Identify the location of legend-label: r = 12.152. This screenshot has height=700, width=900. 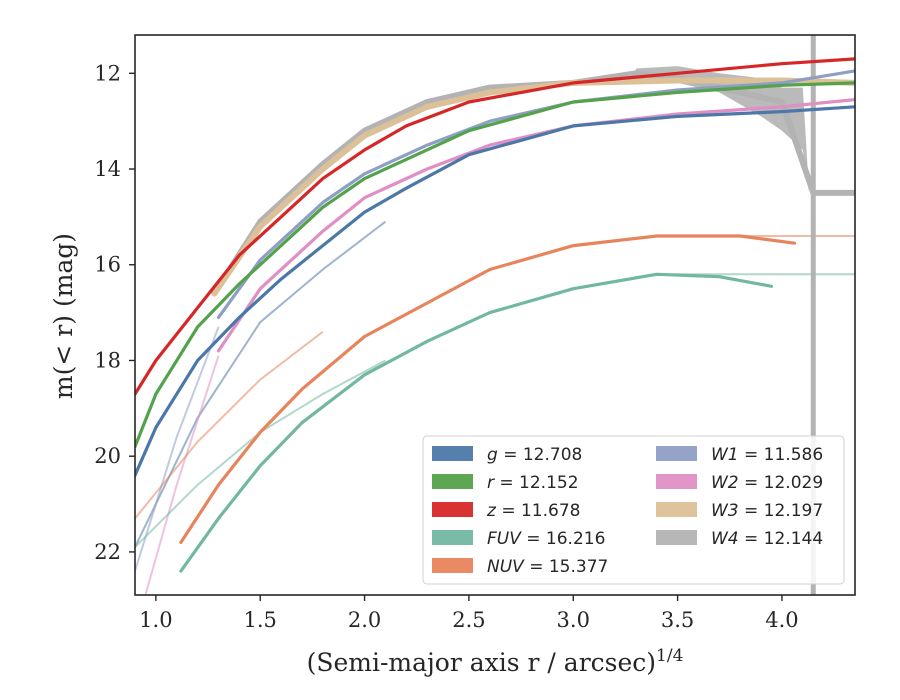
(533, 483).